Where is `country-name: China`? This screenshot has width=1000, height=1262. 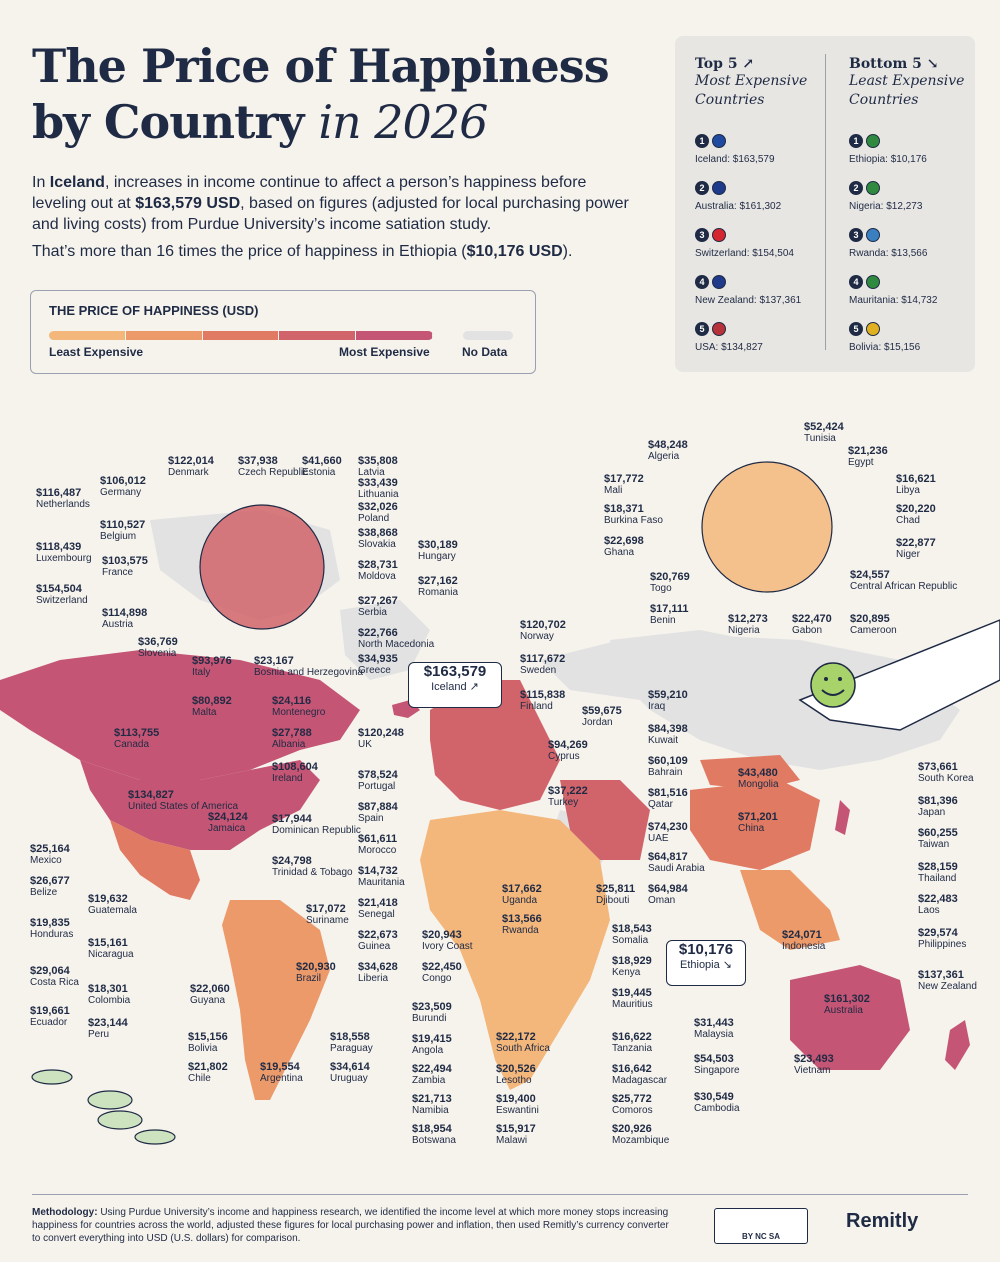 country-name: China is located at coordinates (751, 828).